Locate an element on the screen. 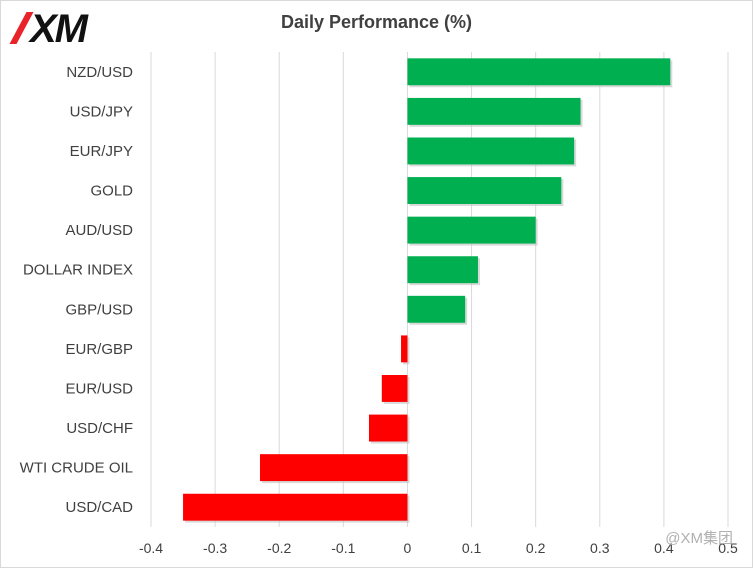  category-label: NZD/USD is located at coordinates (99, 72).